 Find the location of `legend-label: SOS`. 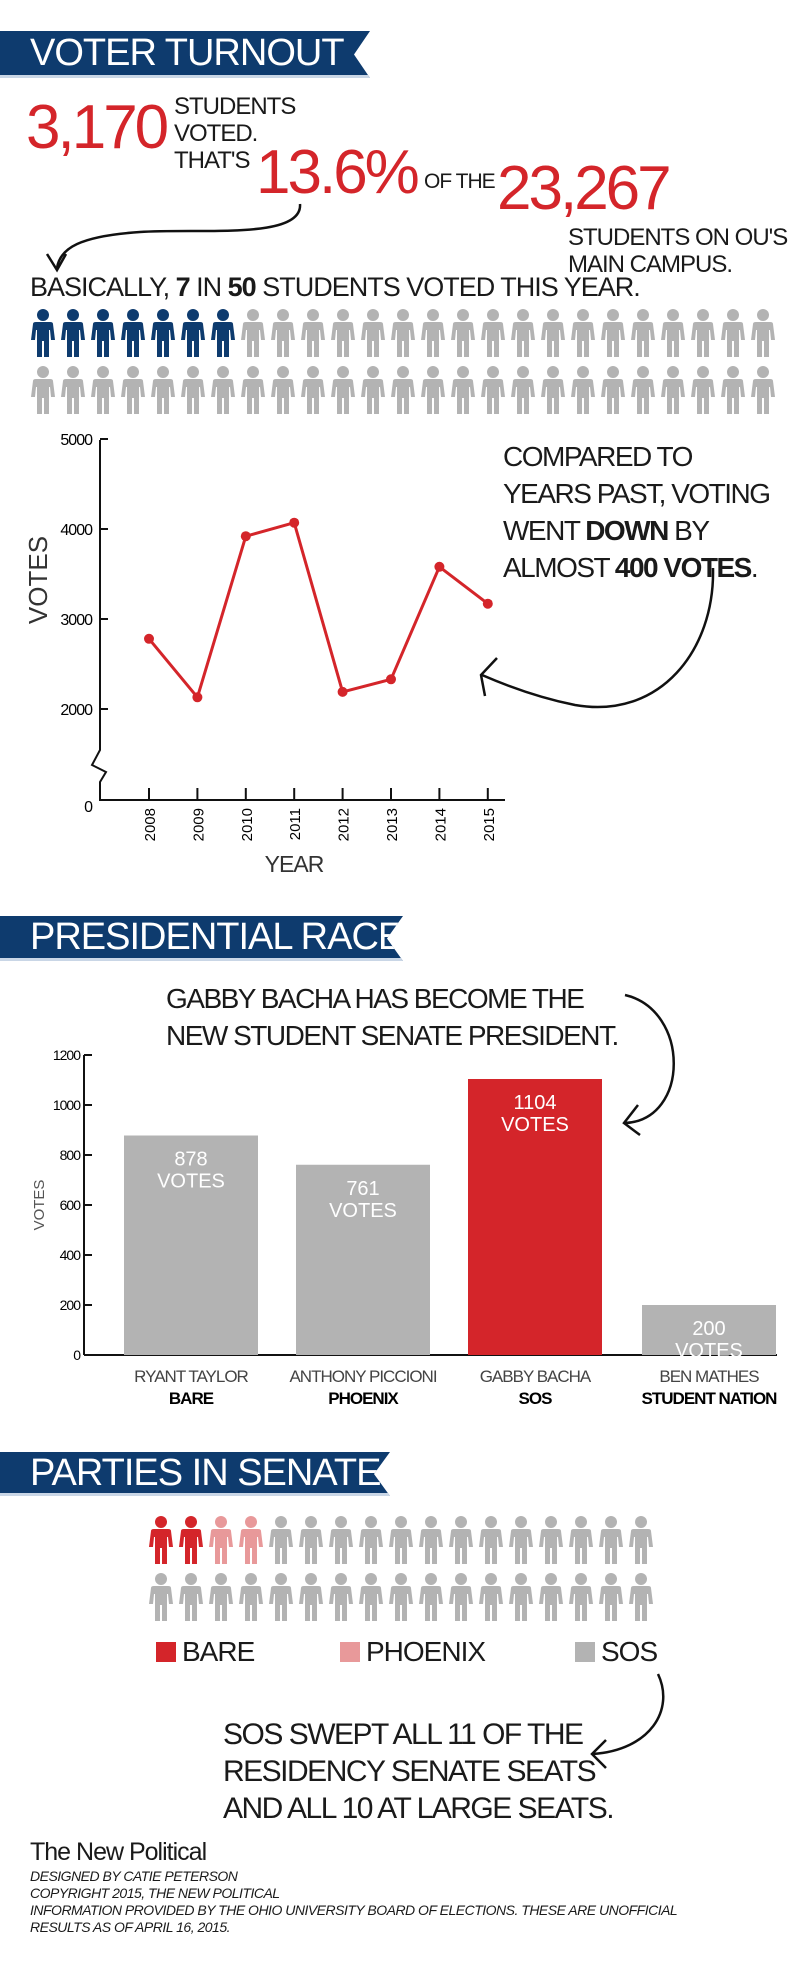

legend-label: SOS is located at coordinates (629, 1651).